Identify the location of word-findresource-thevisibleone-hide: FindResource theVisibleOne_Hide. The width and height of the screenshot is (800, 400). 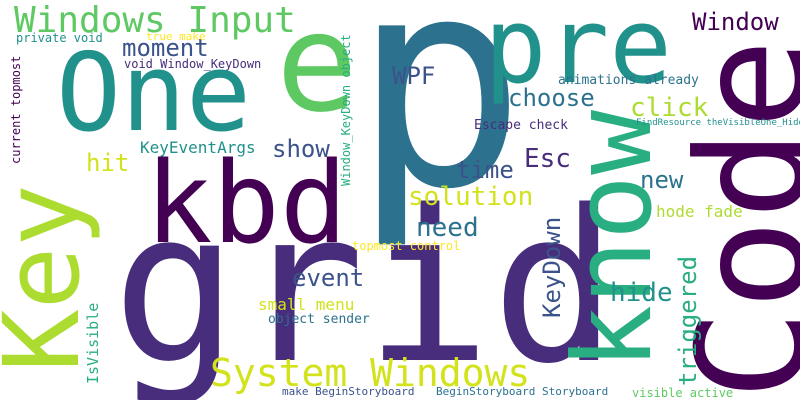
(718, 123).